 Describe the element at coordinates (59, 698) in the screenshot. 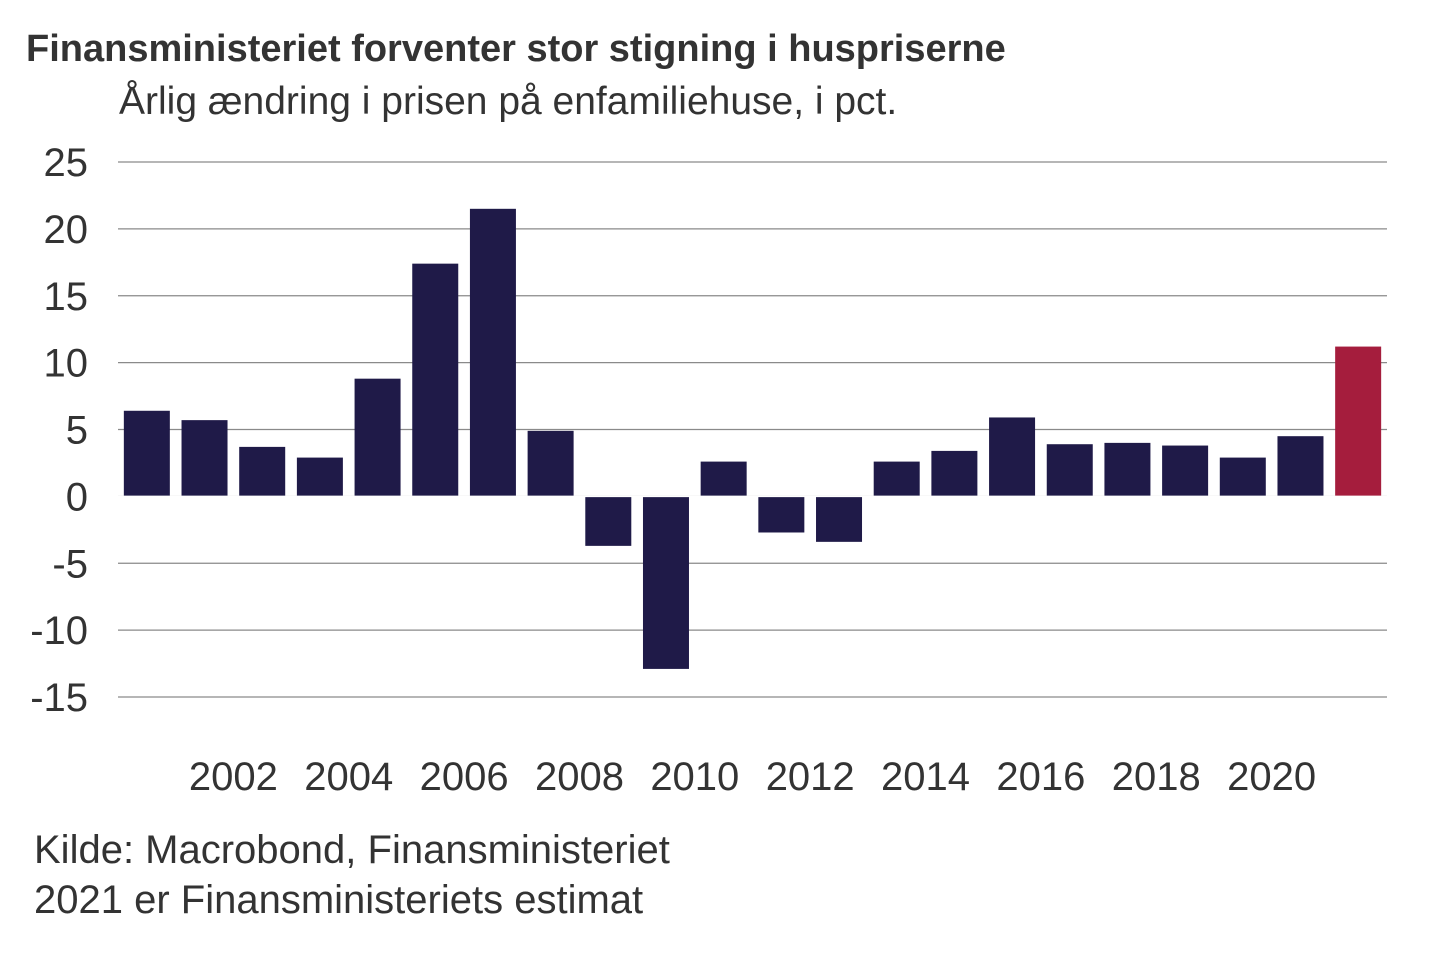

I see `y-tick-label: -15` at that location.